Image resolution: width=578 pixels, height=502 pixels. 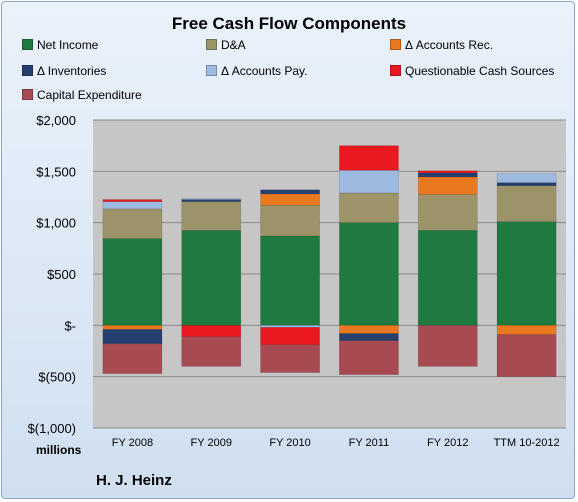 What do you see at coordinates (395, 70) in the screenshot?
I see `legend-swatch-questionable` at bounding box center [395, 70].